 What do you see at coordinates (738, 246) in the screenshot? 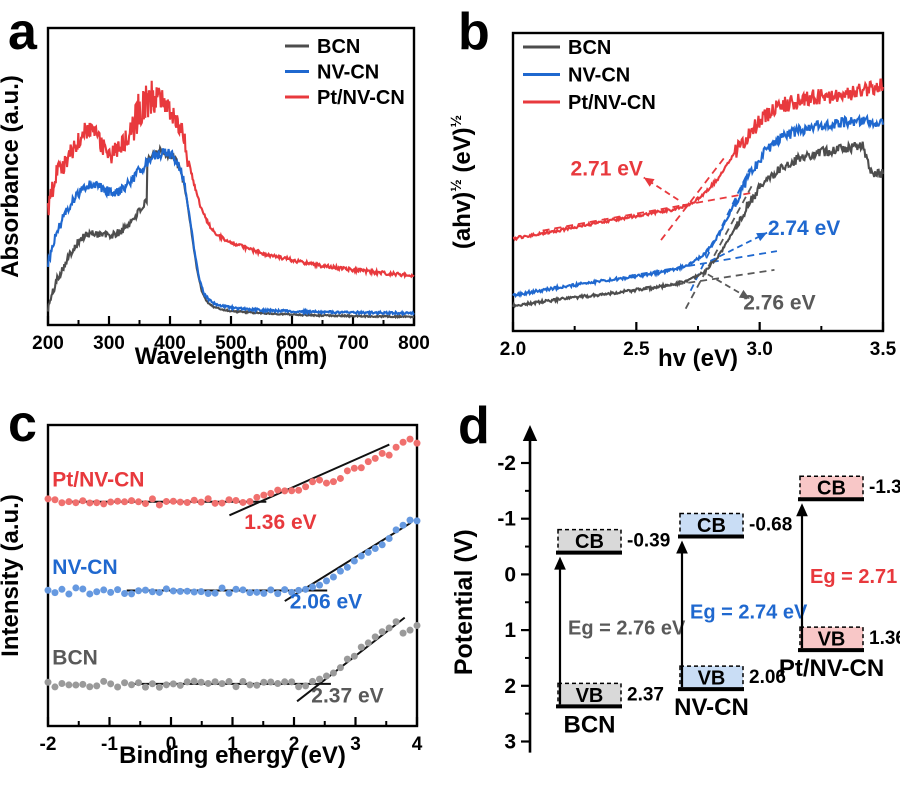
I see `annotation-arrow` at bounding box center [738, 246].